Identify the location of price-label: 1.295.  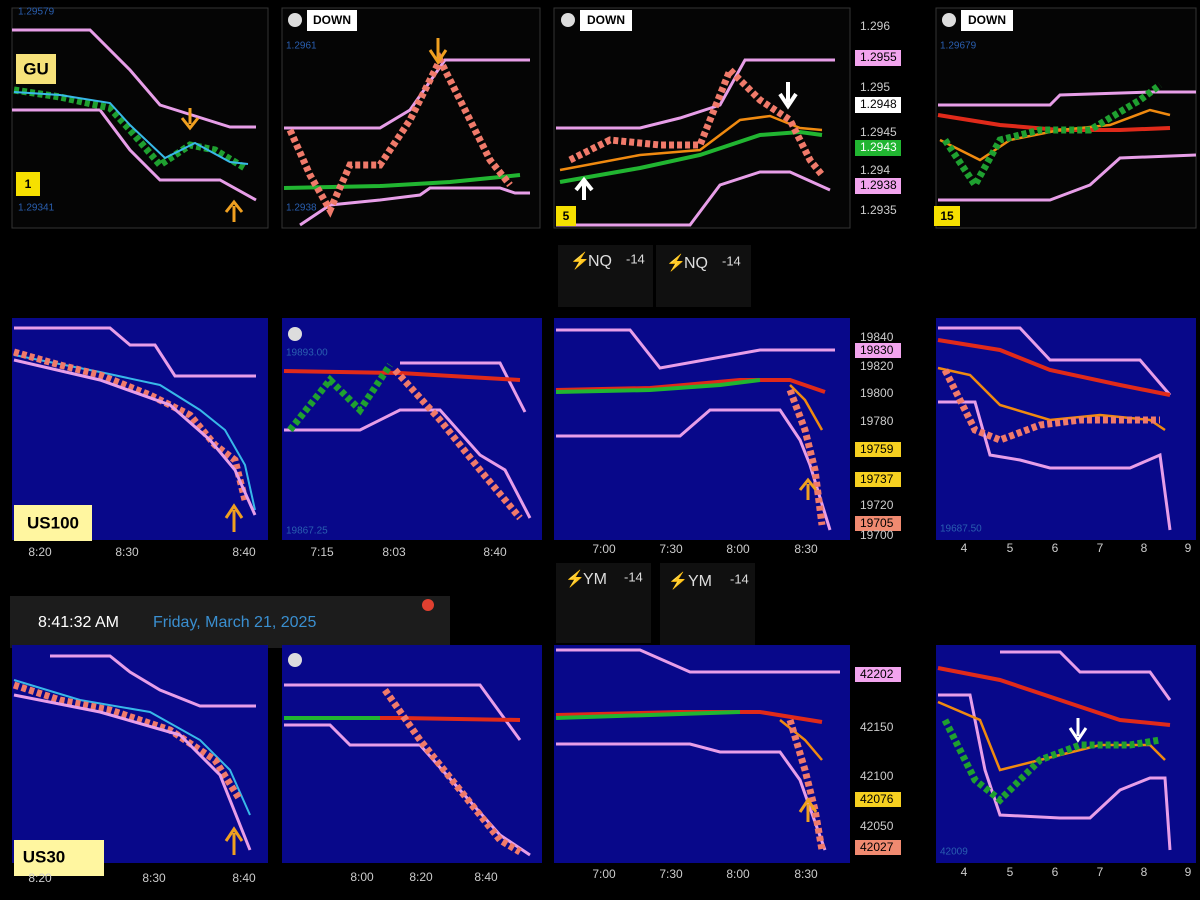
(875, 87).